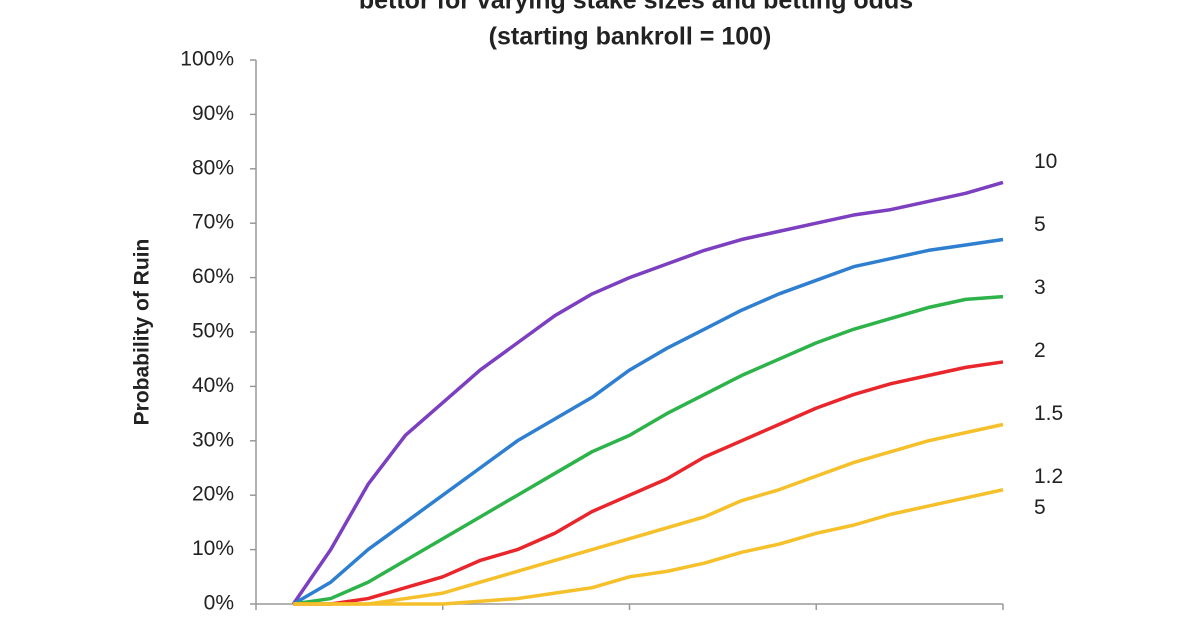  I want to click on series-label: 10, so click(1046, 161).